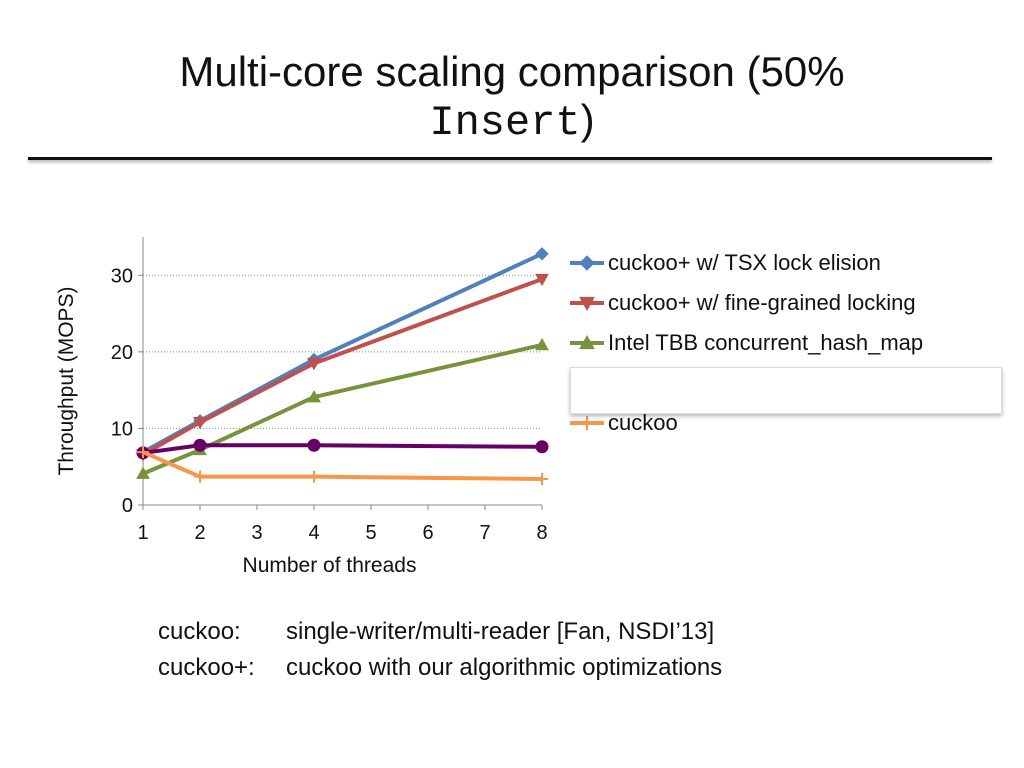 The image size is (1024, 768). Describe the element at coordinates (744, 262) in the screenshot. I see `legend-label: cuckoo+ w/ TSX lock elision` at that location.